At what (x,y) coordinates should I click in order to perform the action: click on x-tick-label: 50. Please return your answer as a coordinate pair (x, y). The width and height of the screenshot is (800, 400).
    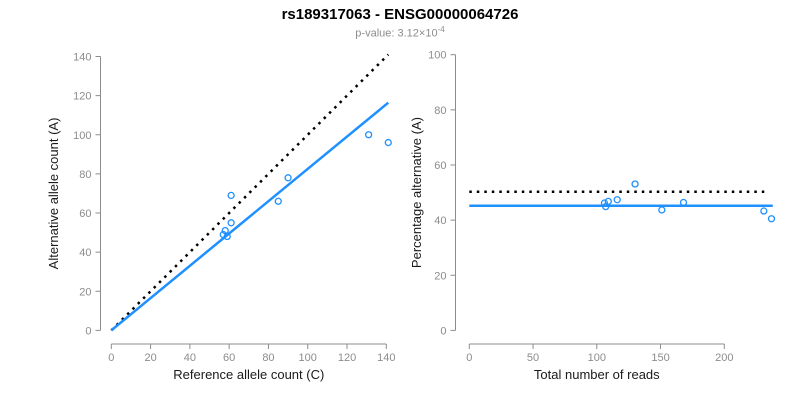
    Looking at the image, I should click on (533, 358).